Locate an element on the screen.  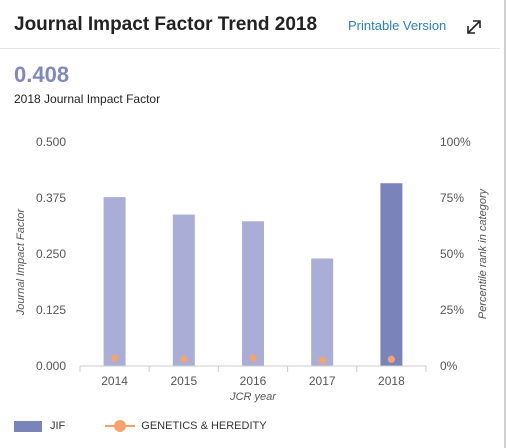
point-2015 is located at coordinates (184, 359).